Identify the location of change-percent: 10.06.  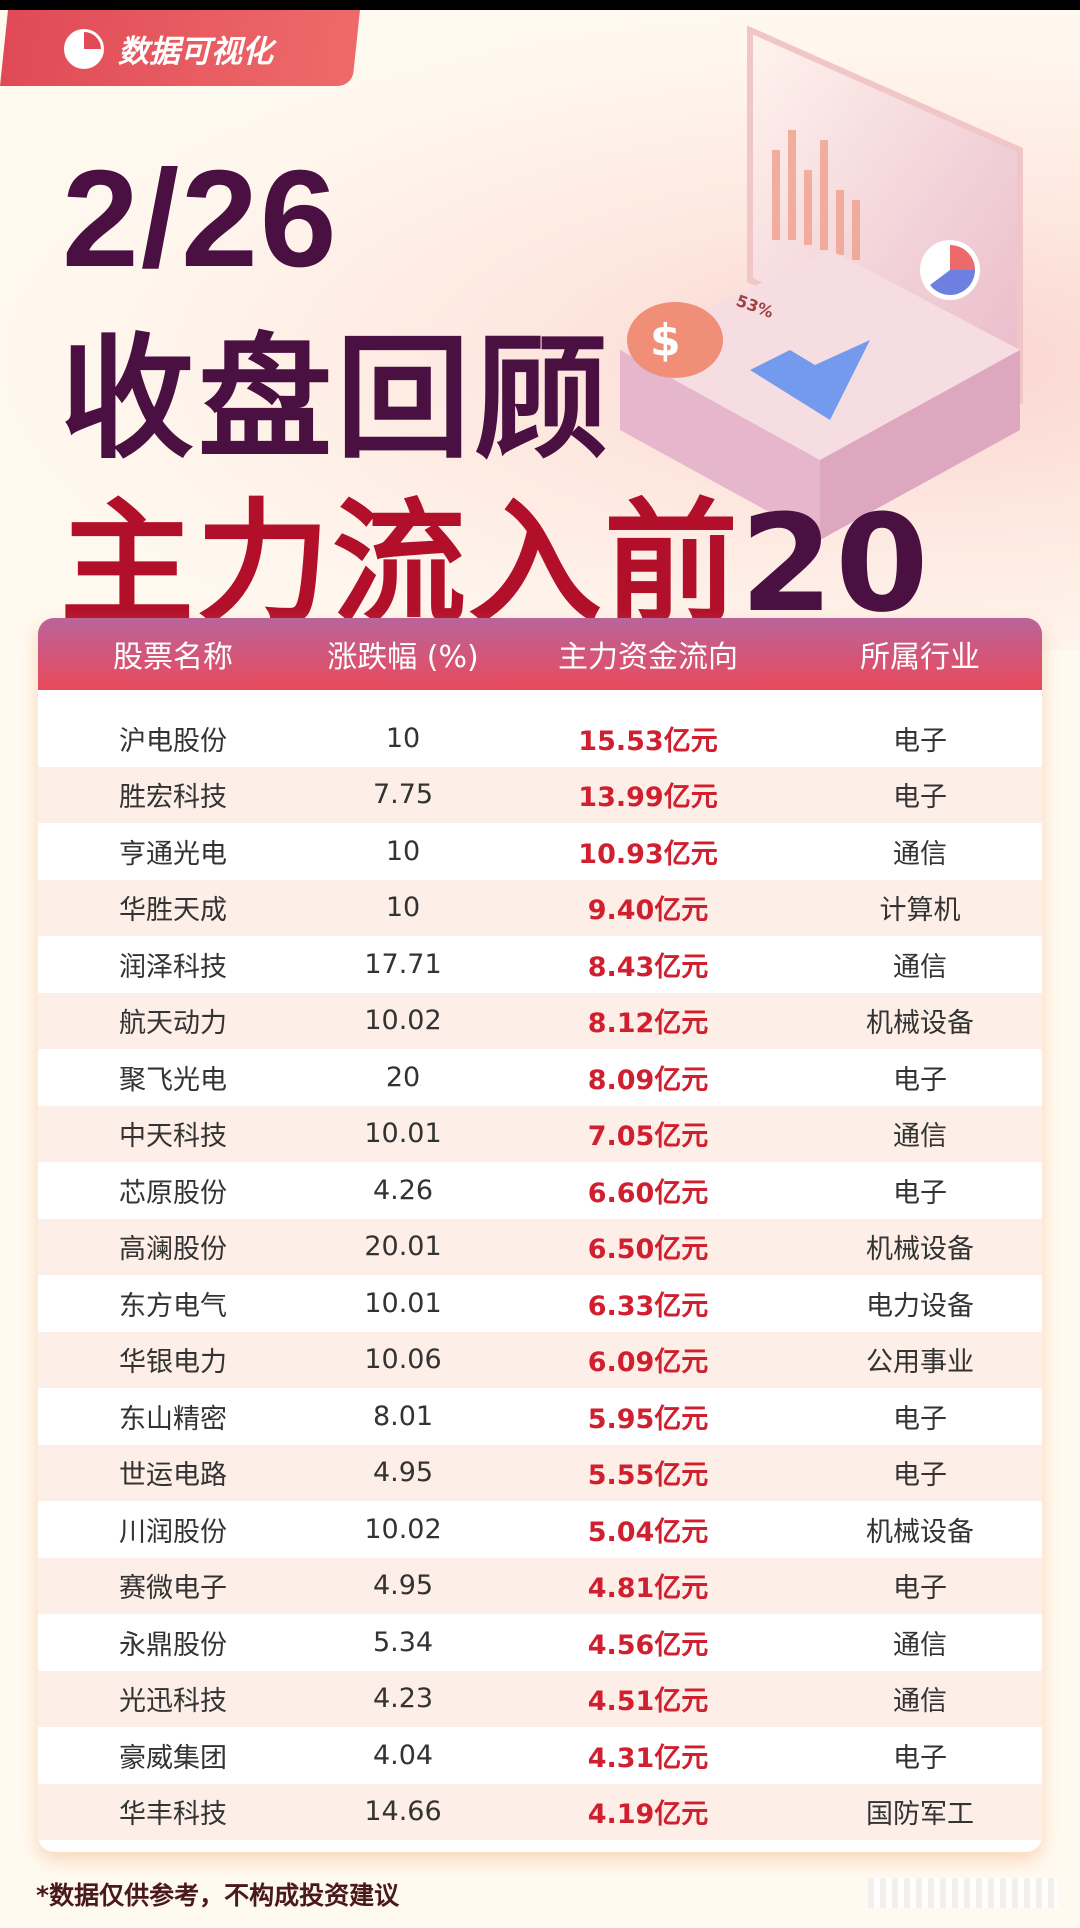
(403, 1360).